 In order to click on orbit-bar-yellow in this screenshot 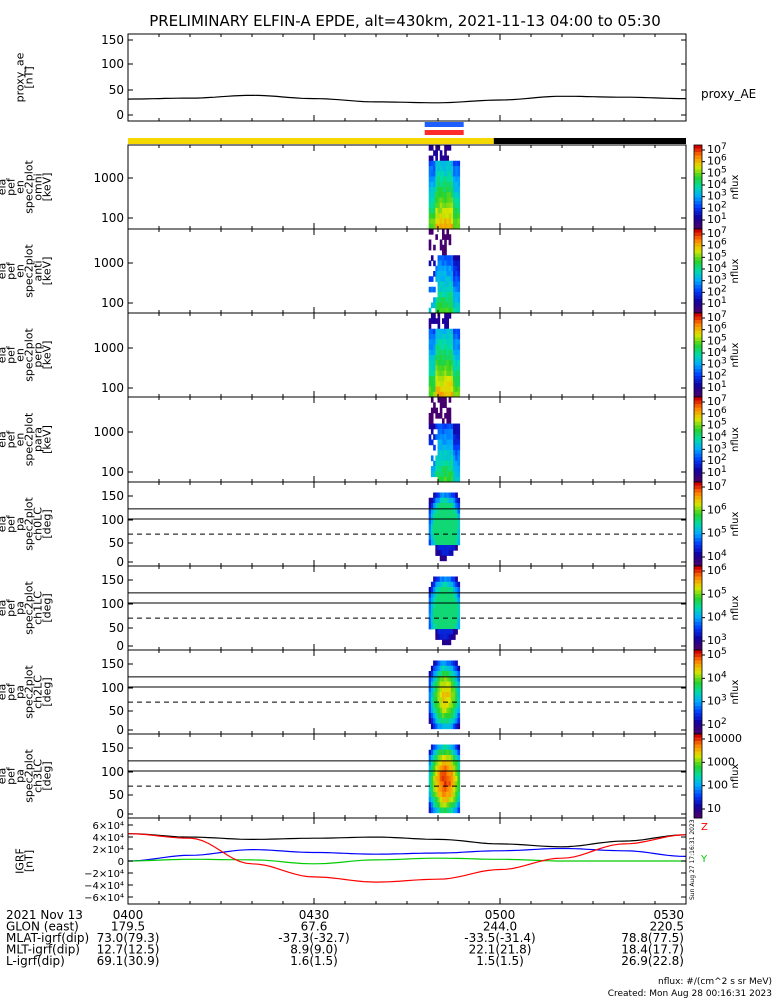, I will do `click(311, 141)`.